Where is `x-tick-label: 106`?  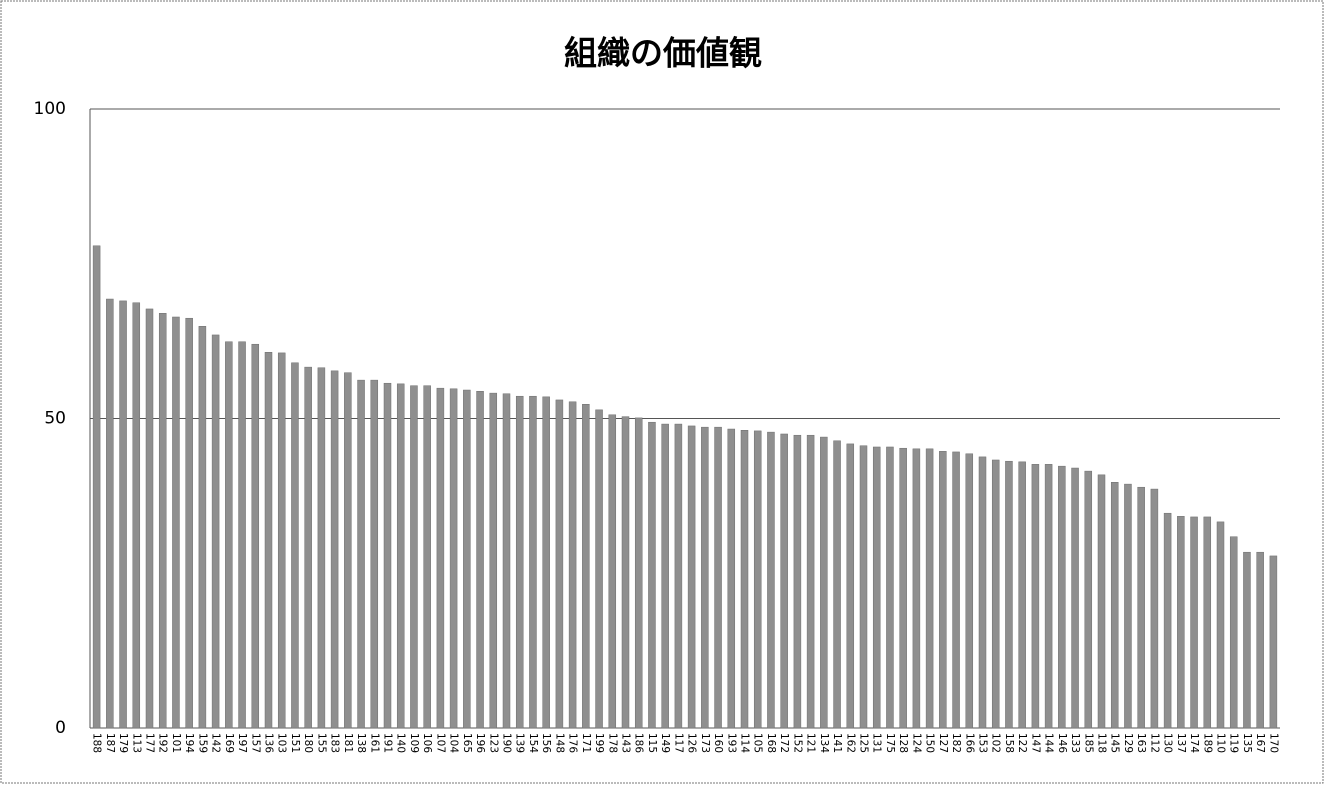
x-tick-label: 106 is located at coordinates (427, 743).